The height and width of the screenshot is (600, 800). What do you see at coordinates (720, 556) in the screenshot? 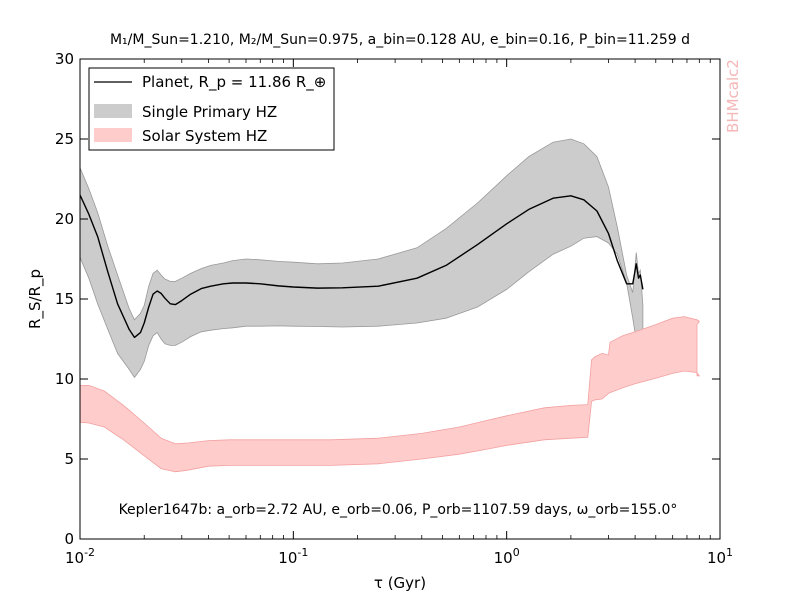
I see `x-tick-label: 10¹` at bounding box center [720, 556].